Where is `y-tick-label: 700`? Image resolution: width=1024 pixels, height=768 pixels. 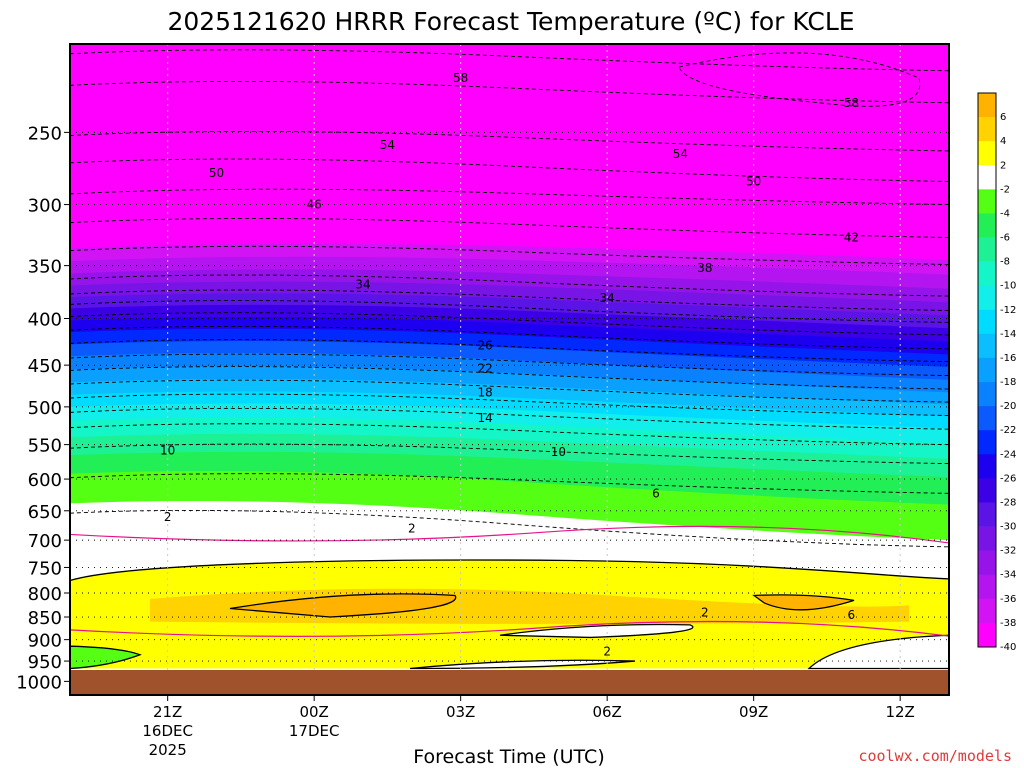
y-tick-label: 700 is located at coordinates (45, 541).